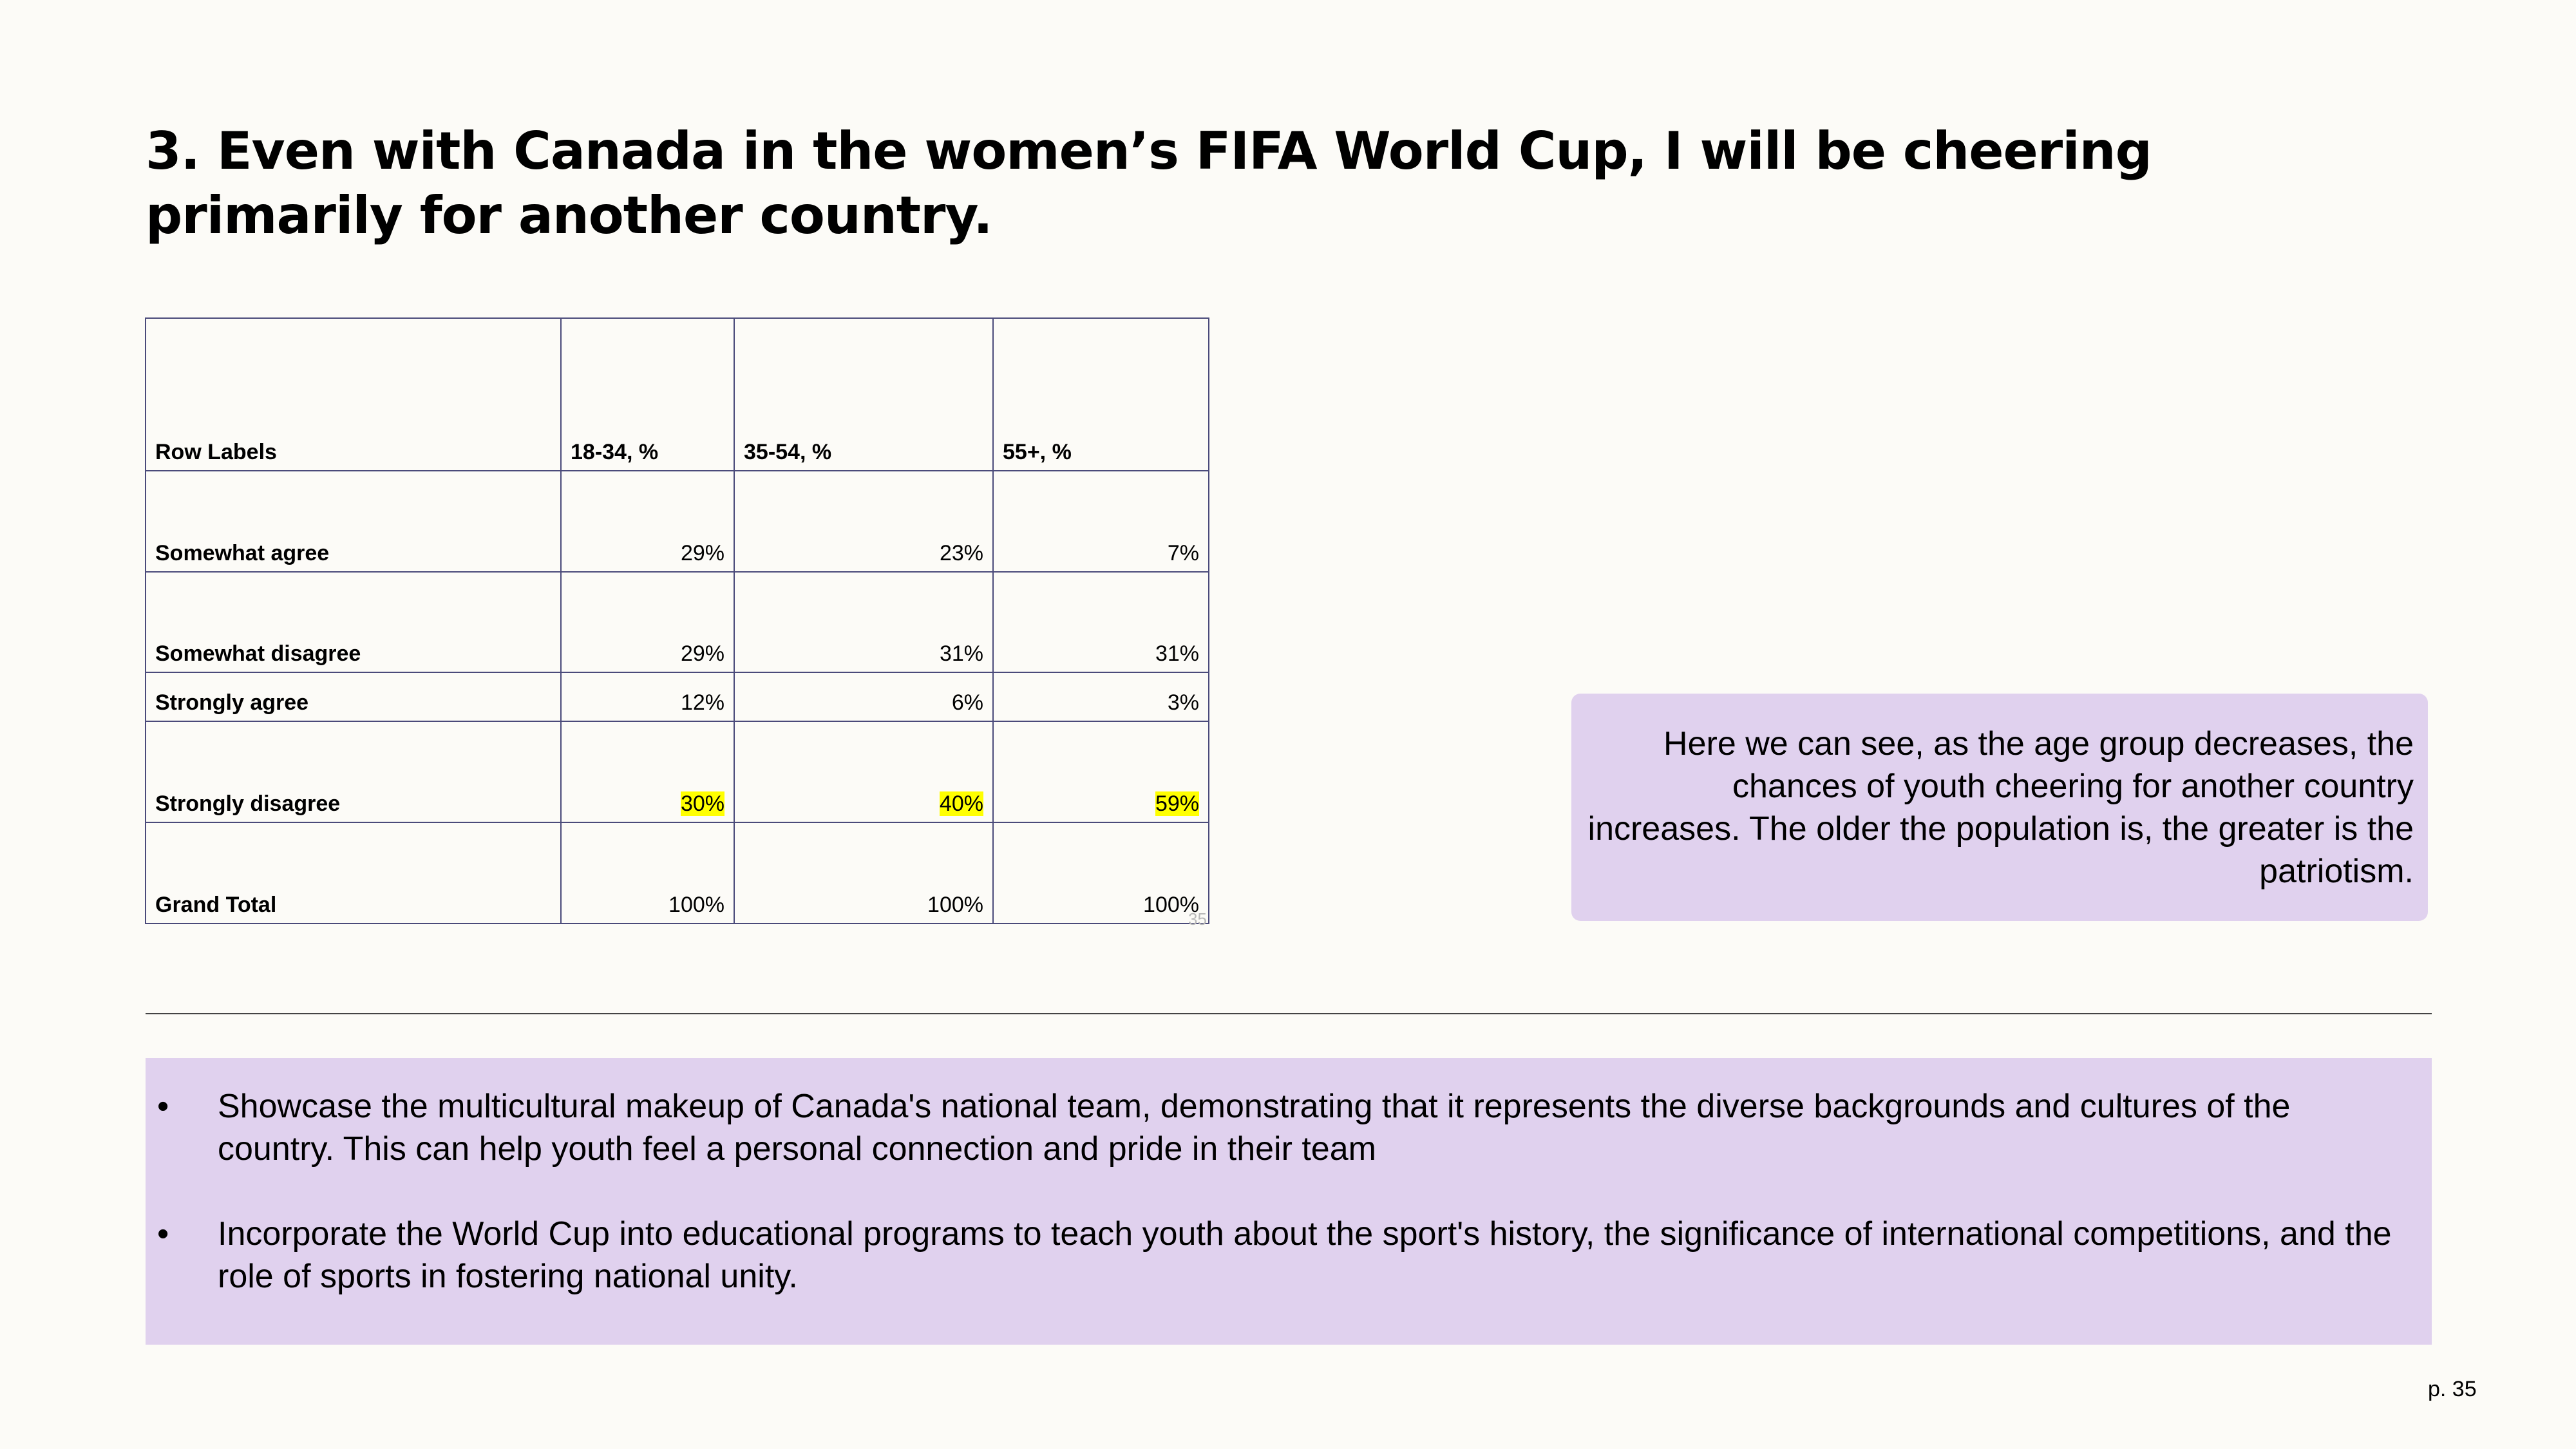 This screenshot has height=1449, width=2576. I want to click on table-cell: 40%, so click(864, 772).